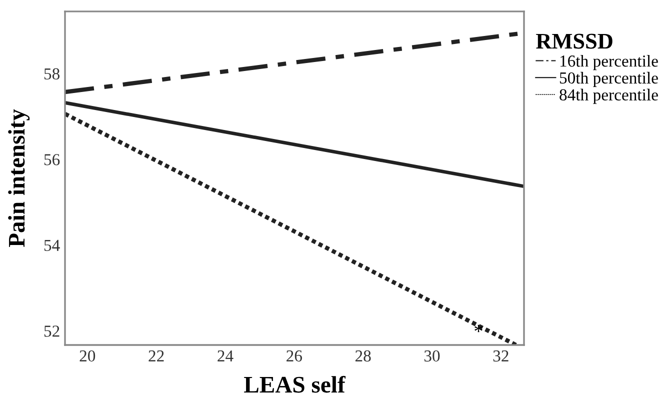 The image size is (659, 405). I want to click on x-tick-label: 32, so click(500, 356).